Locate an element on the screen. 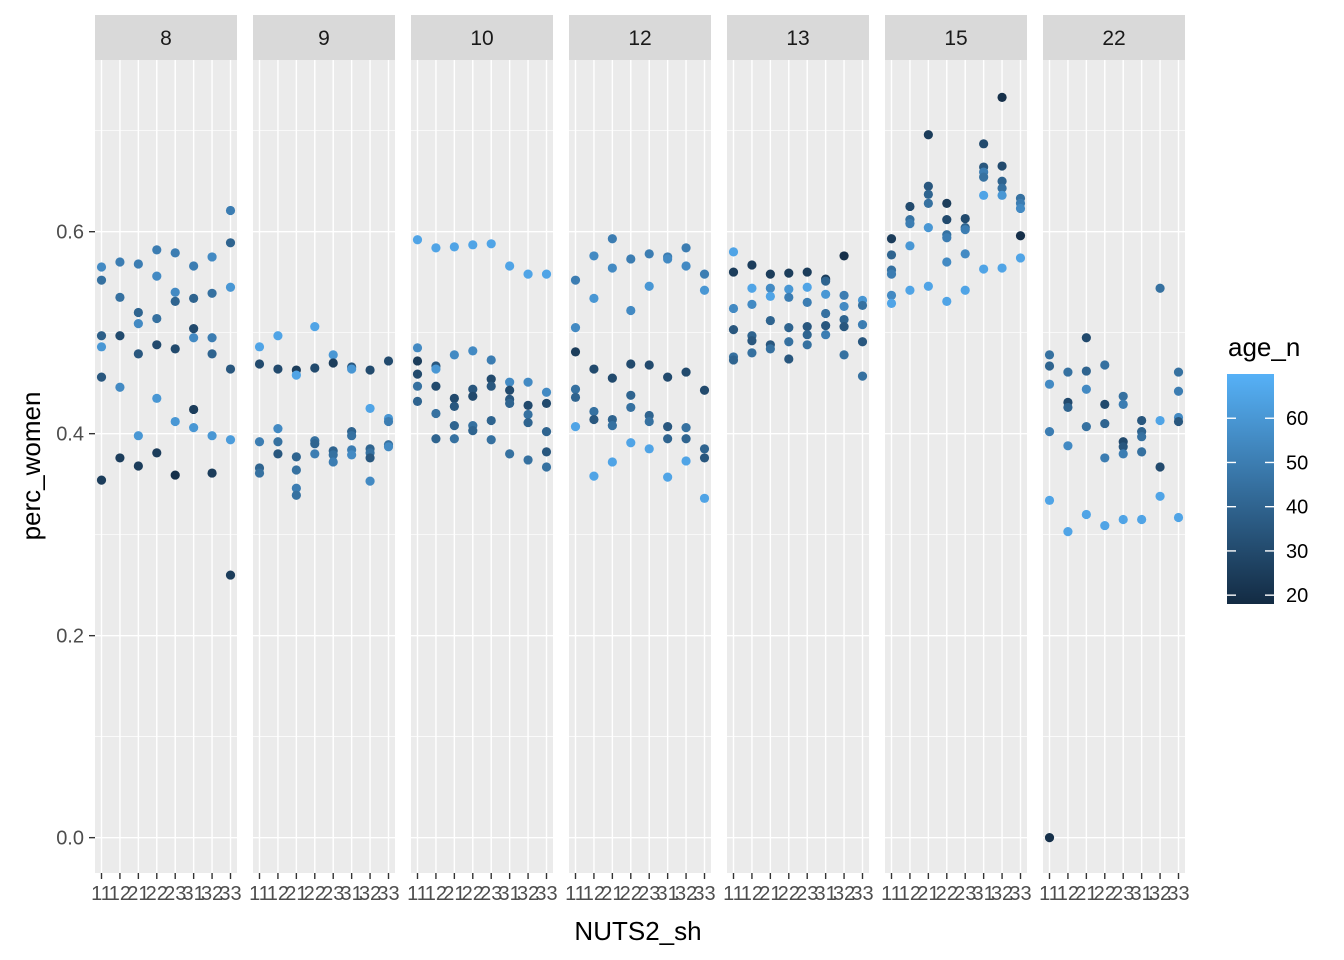 The height and width of the screenshot is (960, 1344). x-tick-label: 23 is located at coordinates (1123, 894).